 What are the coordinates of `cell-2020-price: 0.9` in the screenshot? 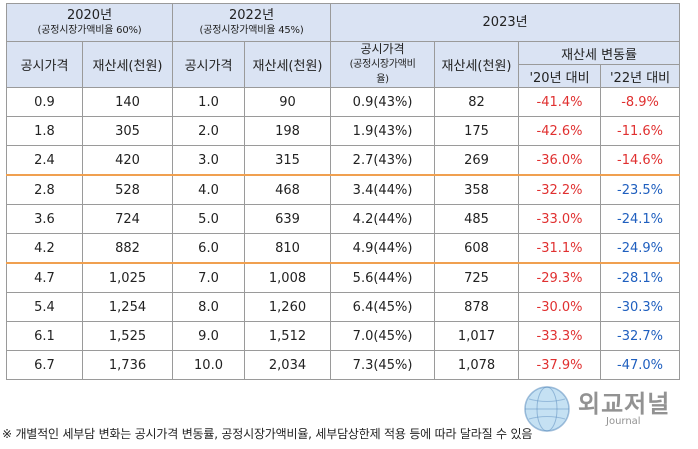 It's located at (44, 102).